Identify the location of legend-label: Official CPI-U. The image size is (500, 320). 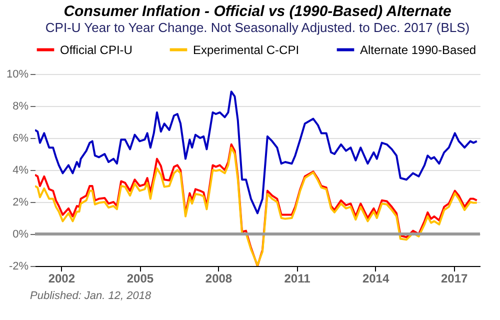
(96, 49).